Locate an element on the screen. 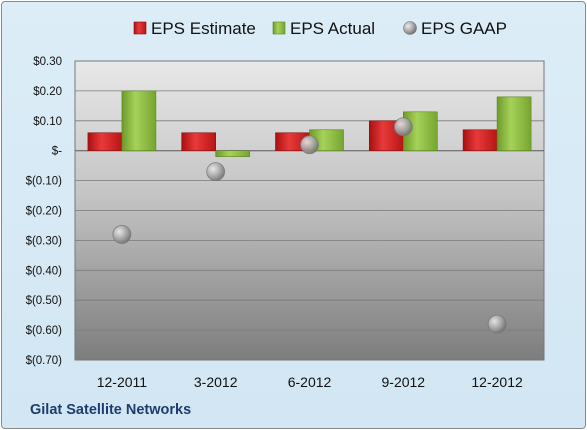 The width and height of the screenshot is (587, 430). legend-label: EPS GAAP is located at coordinates (464, 28).